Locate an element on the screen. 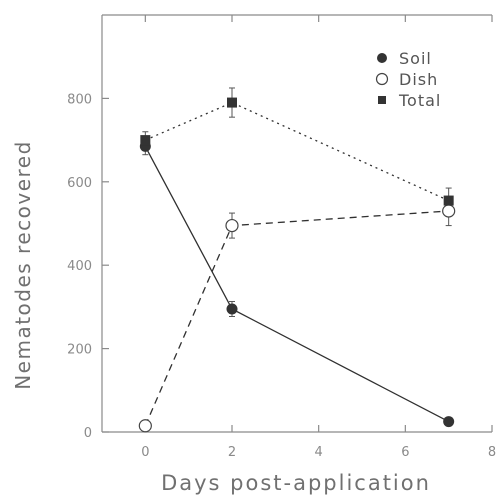 The width and height of the screenshot is (503, 503). legend-marker-total is located at coordinates (382, 100).